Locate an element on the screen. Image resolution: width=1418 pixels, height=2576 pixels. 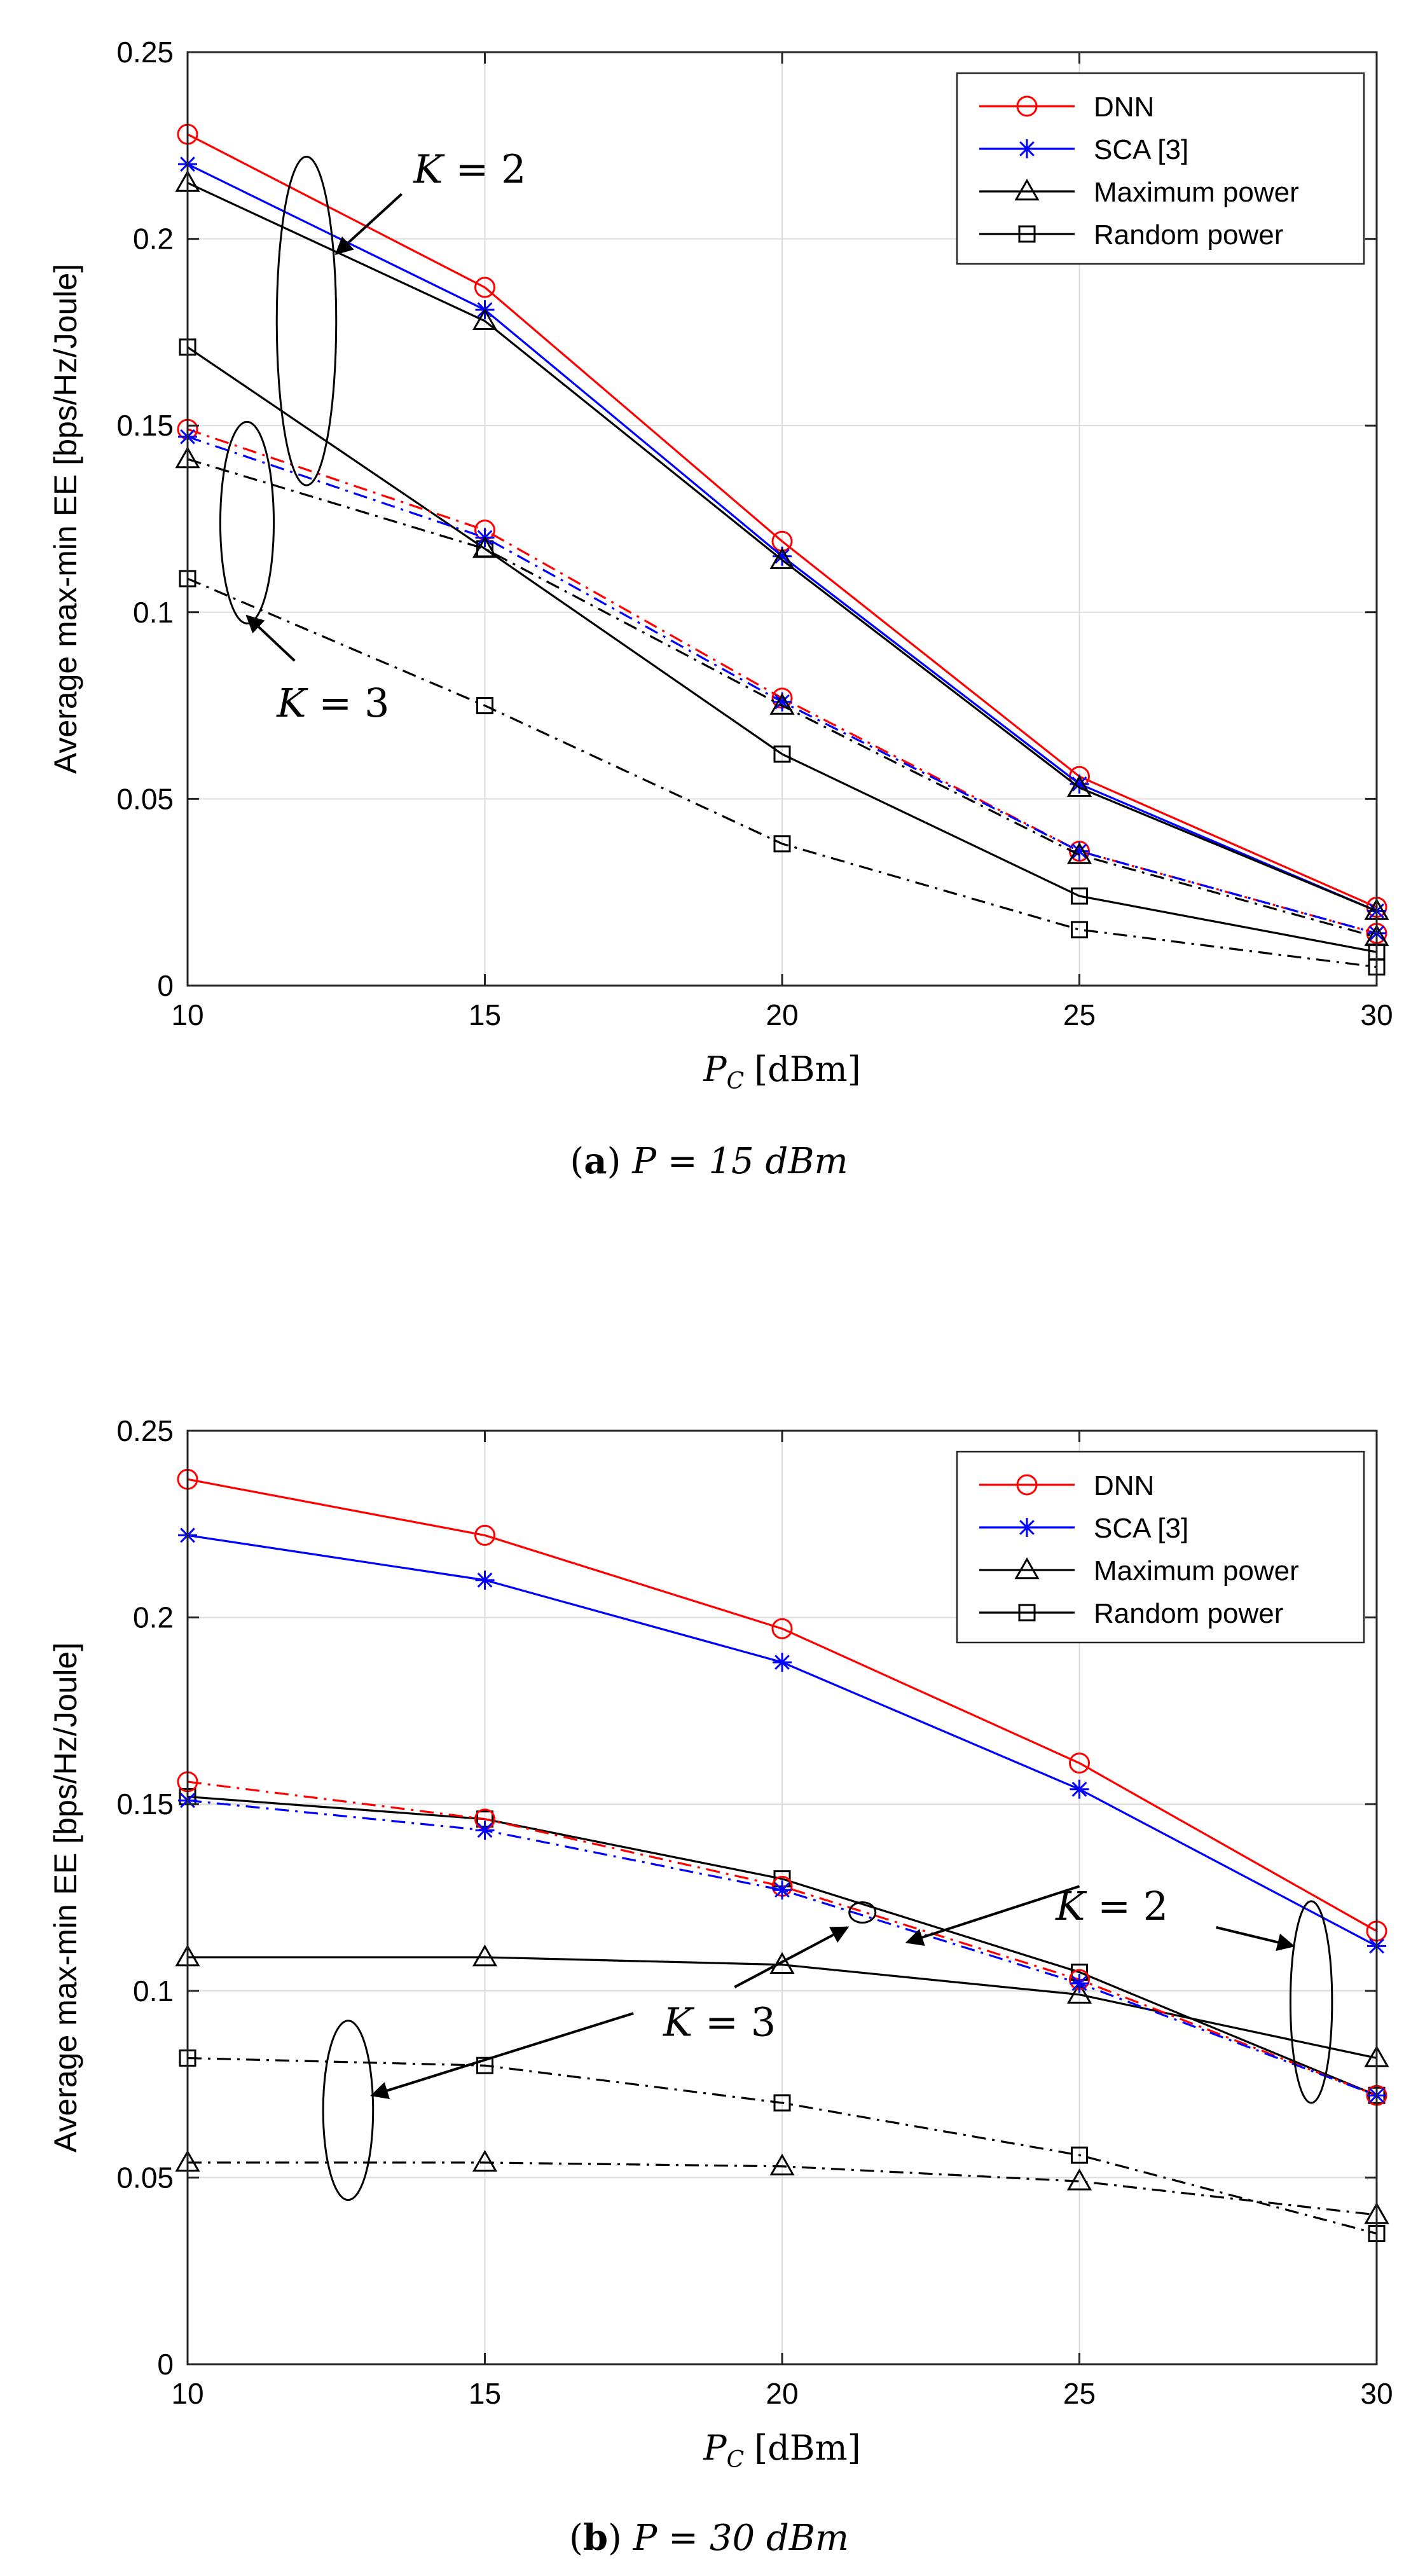
series-maximum-power-k-2-line is located at coordinates (782, 2008).